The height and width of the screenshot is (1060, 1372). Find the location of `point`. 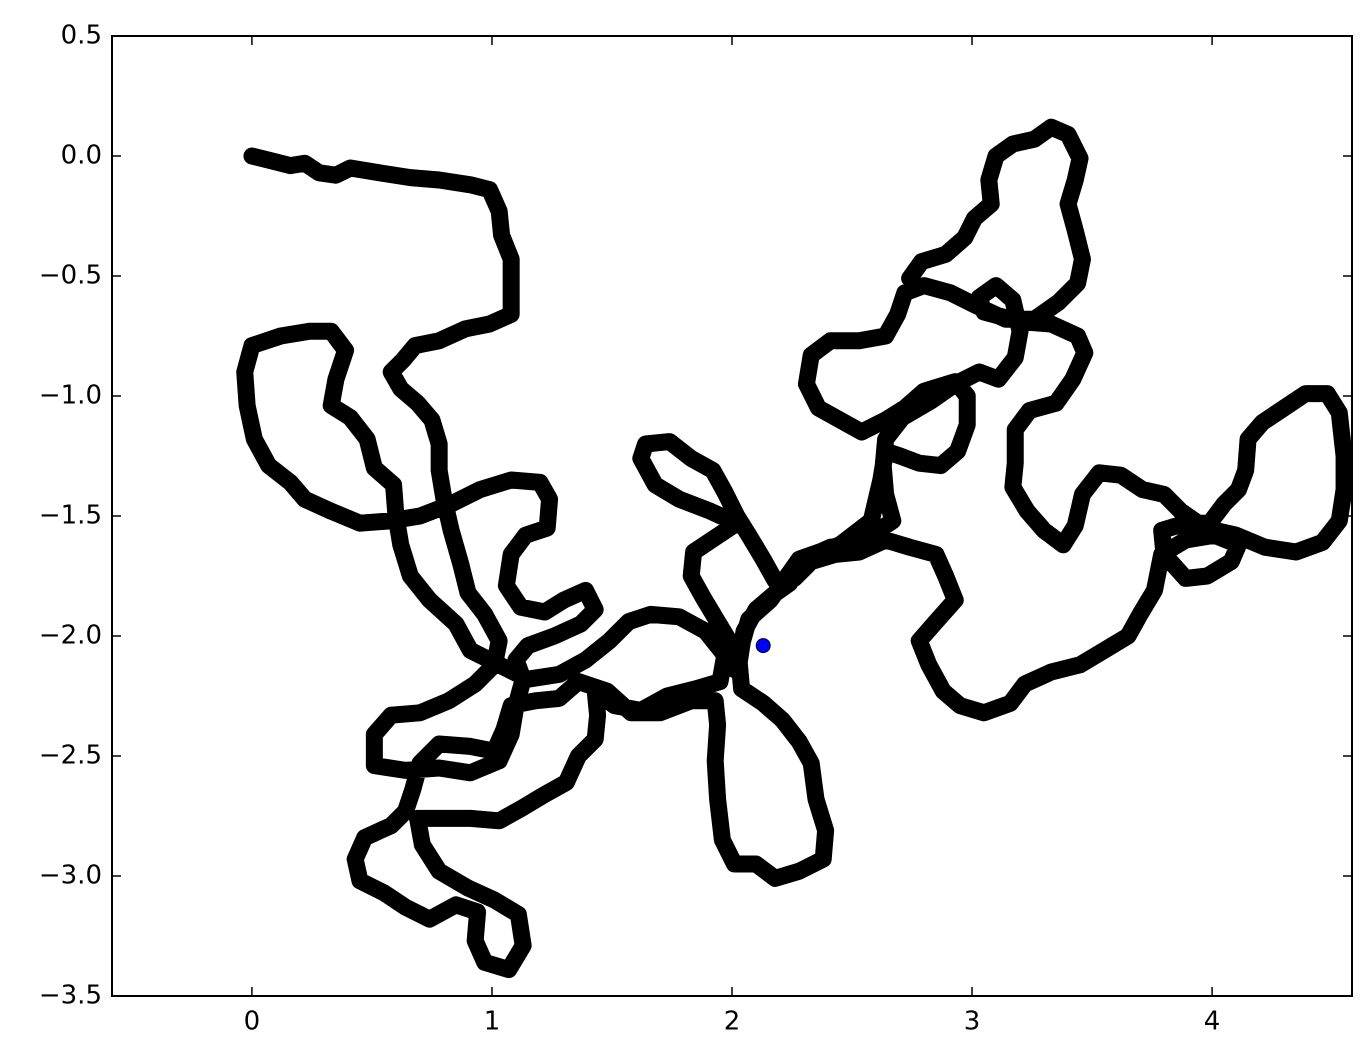

point is located at coordinates (763, 646).